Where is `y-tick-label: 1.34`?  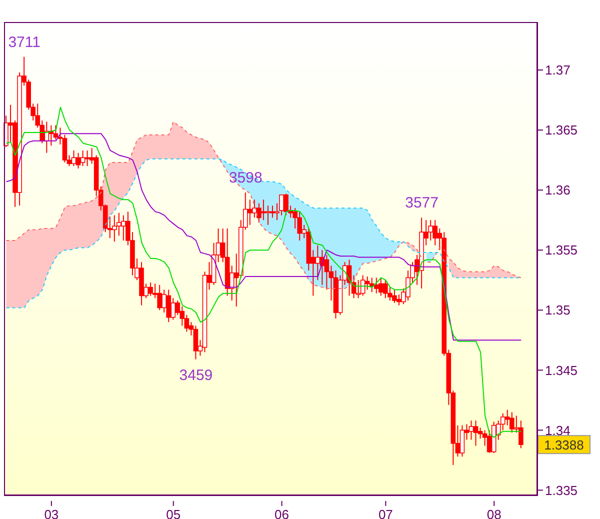 y-tick-label: 1.34 is located at coordinates (557, 430).